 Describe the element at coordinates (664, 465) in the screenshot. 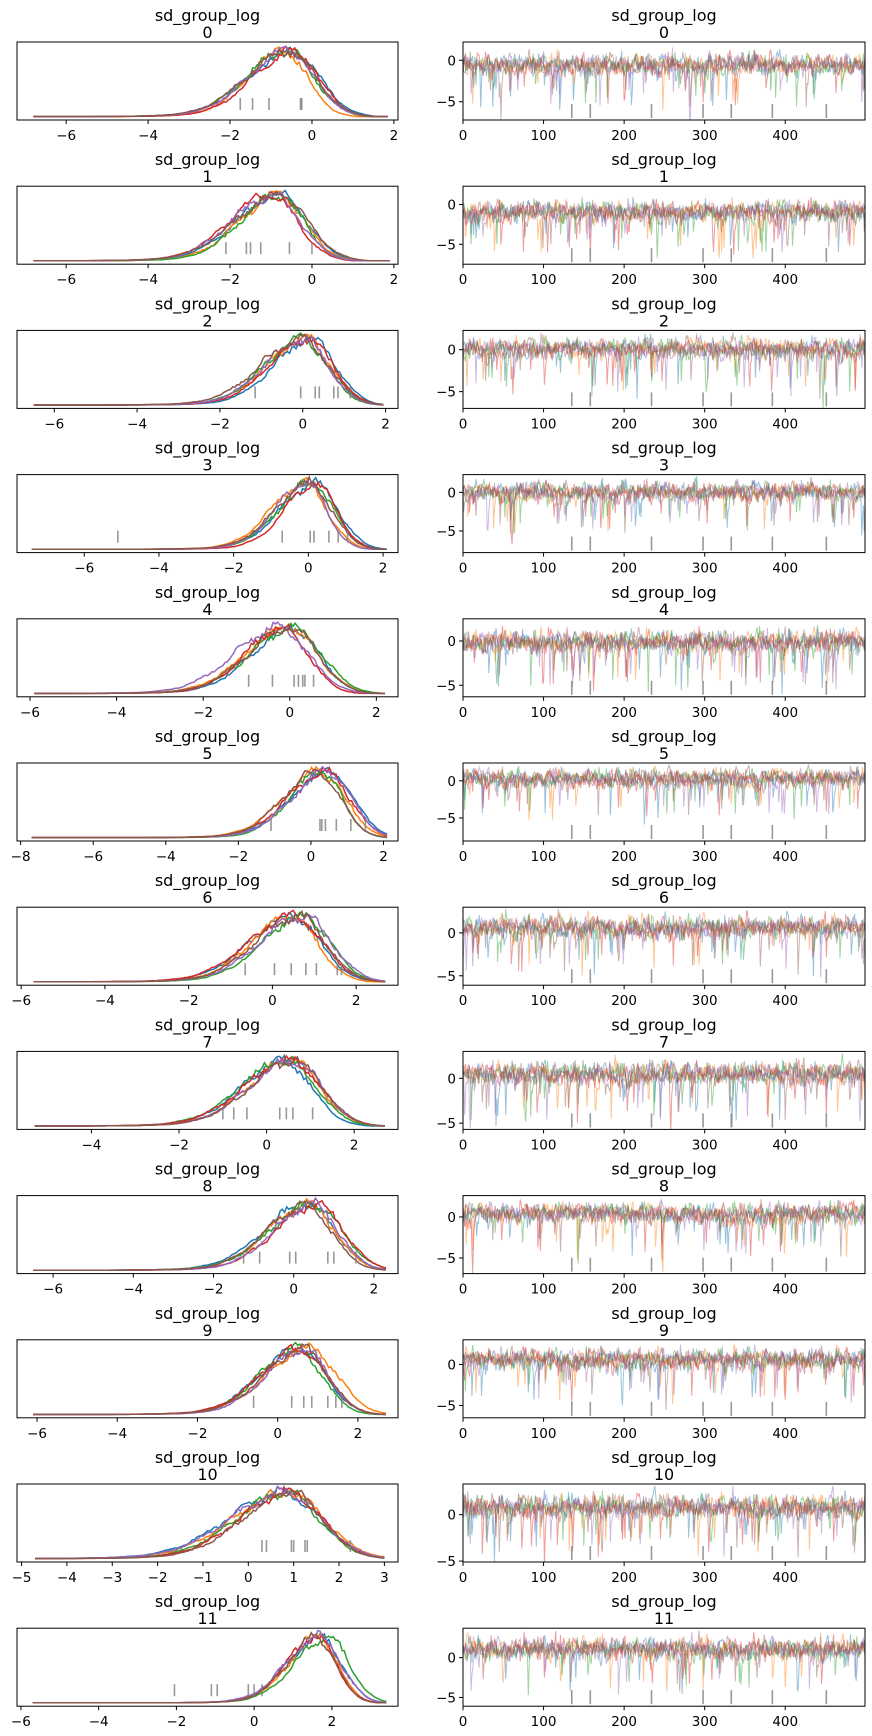

I see `panel-subtitle: 3` at that location.